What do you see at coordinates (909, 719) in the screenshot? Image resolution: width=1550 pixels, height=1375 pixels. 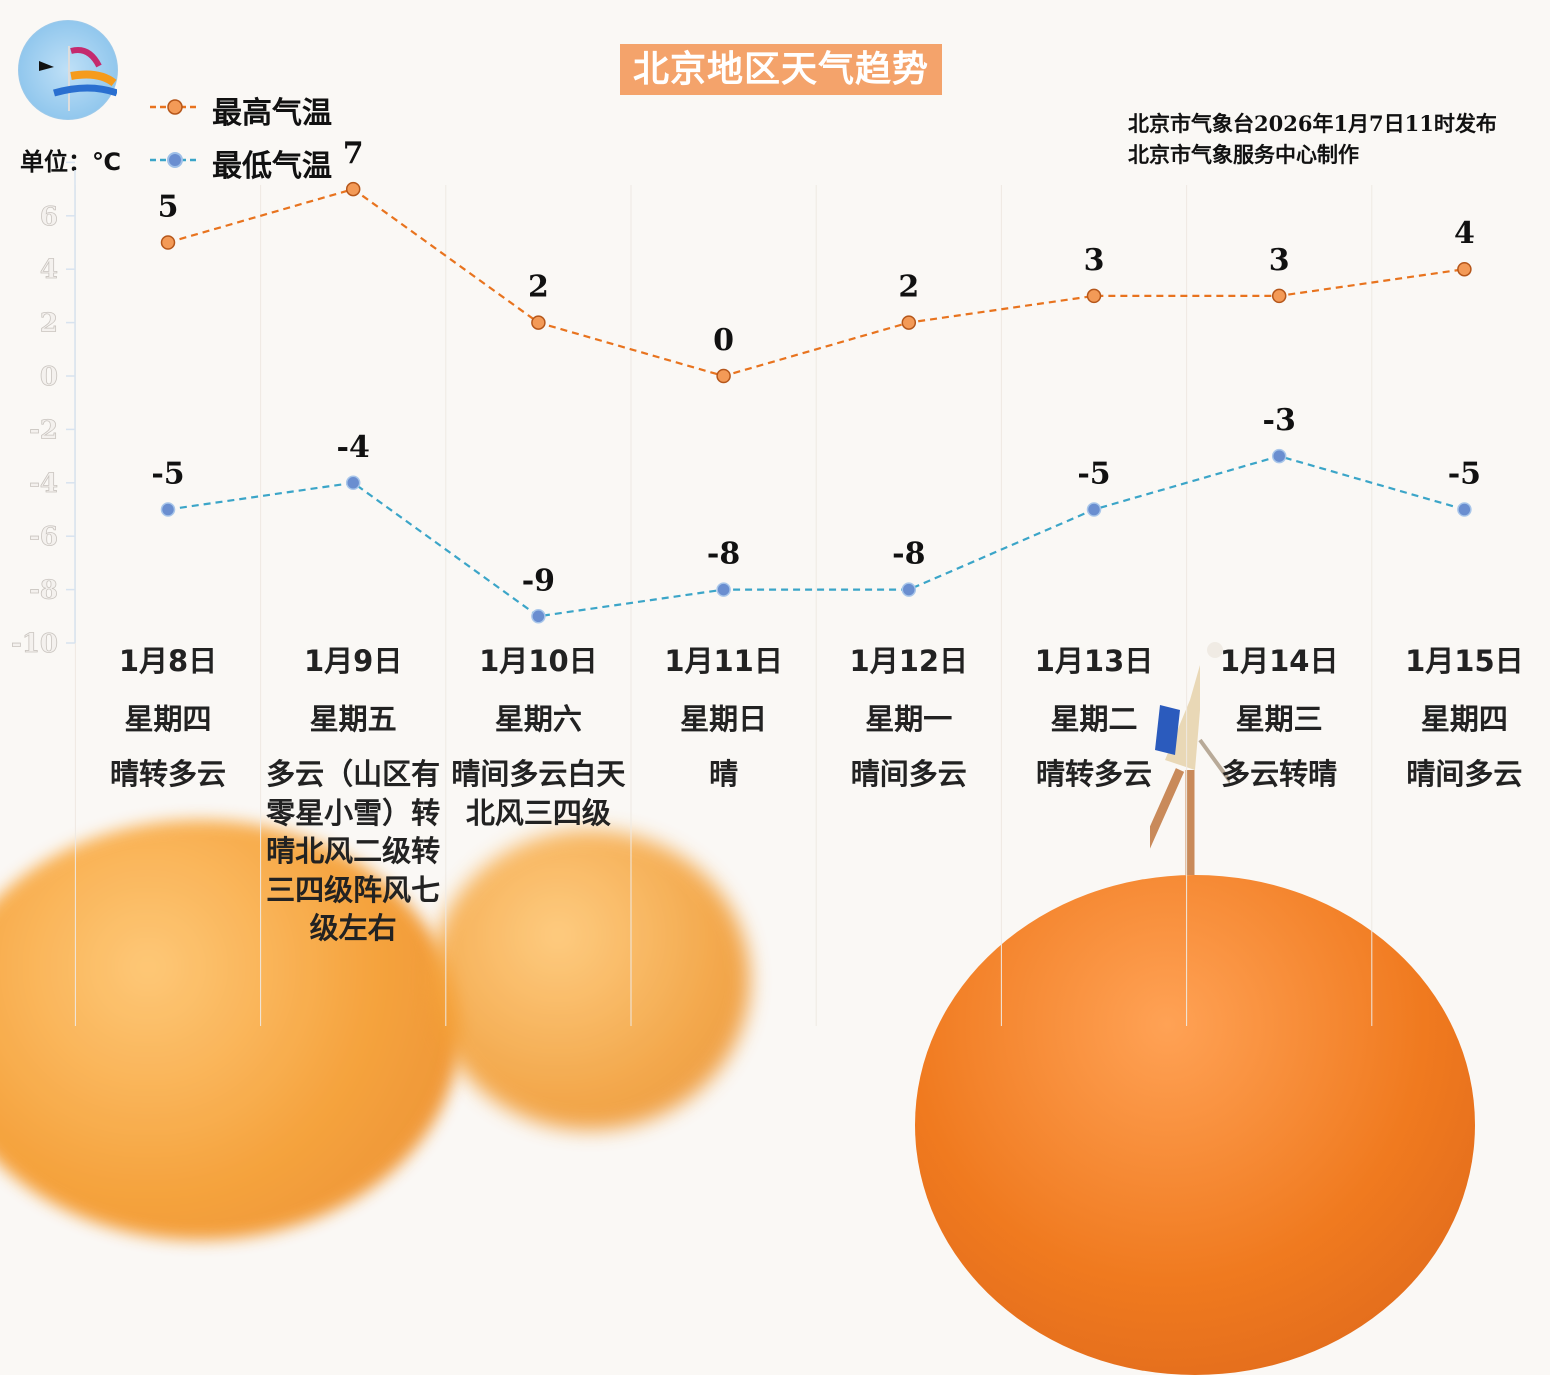 I see `weekday-label: 星期一` at bounding box center [909, 719].